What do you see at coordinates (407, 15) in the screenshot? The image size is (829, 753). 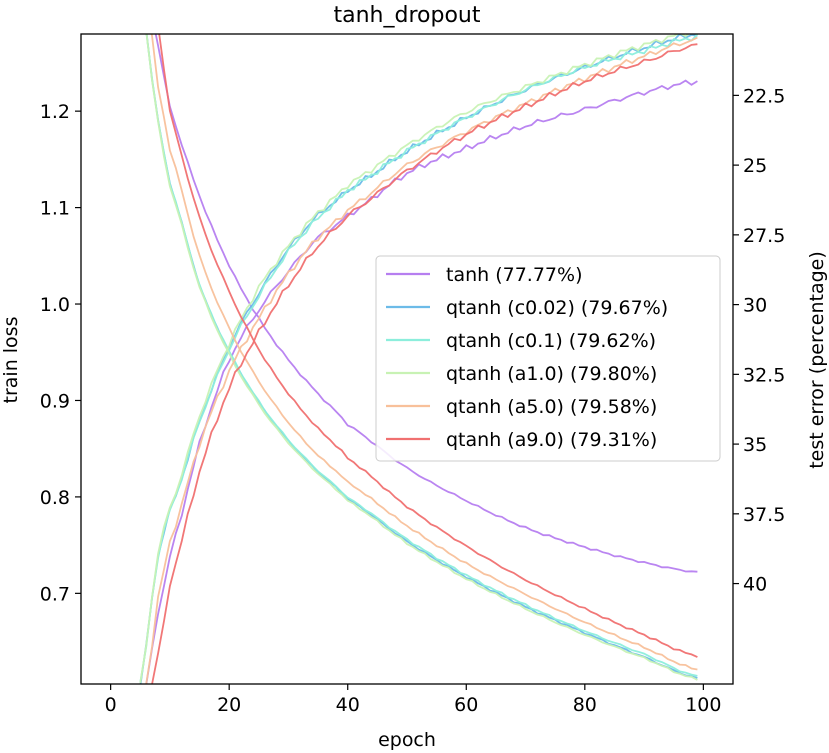 I see `chart-title: tanh_dropout` at bounding box center [407, 15].